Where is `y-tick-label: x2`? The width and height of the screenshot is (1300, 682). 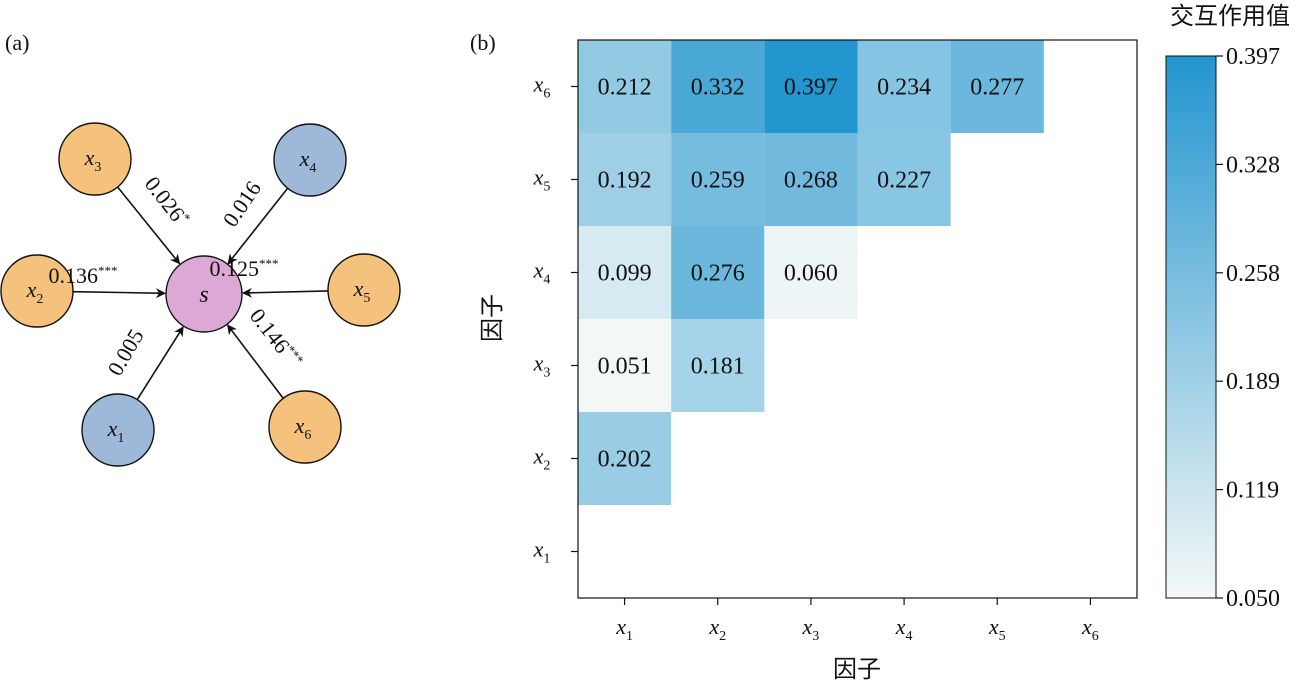 y-tick-label: x2 is located at coordinates (542, 459).